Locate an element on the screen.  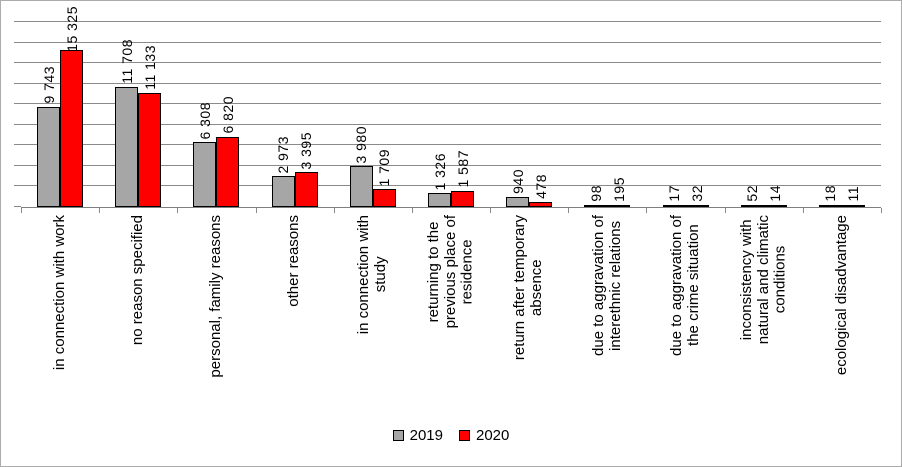
legend: 2019 2020 is located at coordinates (451, 435).